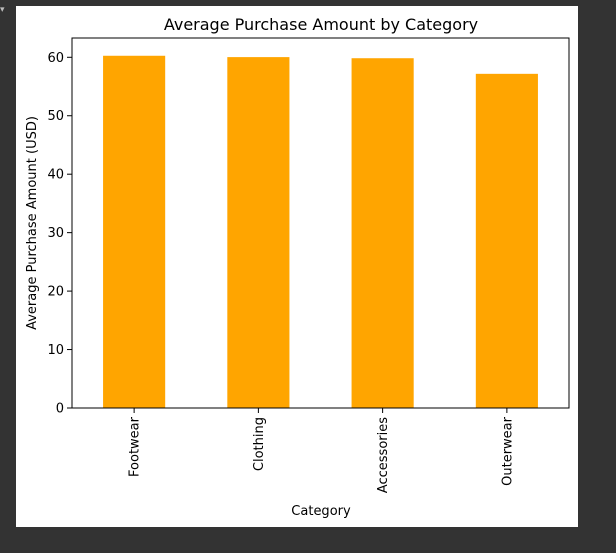 The height and width of the screenshot is (553, 616). Describe the element at coordinates (55, 175) in the screenshot. I see `y-tick-label: 40` at that location.